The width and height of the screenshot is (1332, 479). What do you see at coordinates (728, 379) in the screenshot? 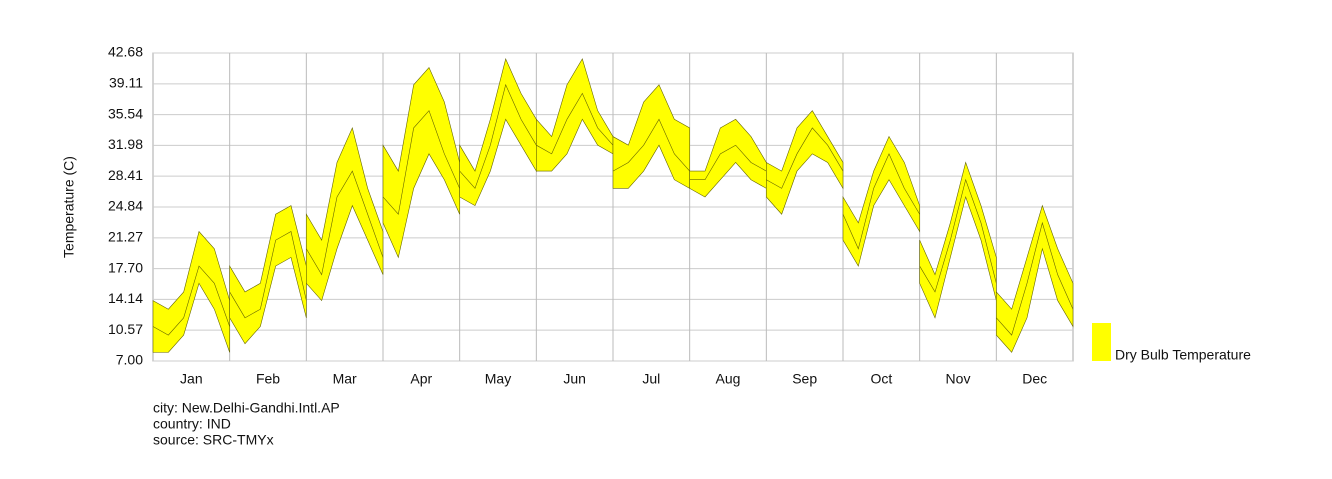
I see `x-tick-label: Aug` at bounding box center [728, 379].